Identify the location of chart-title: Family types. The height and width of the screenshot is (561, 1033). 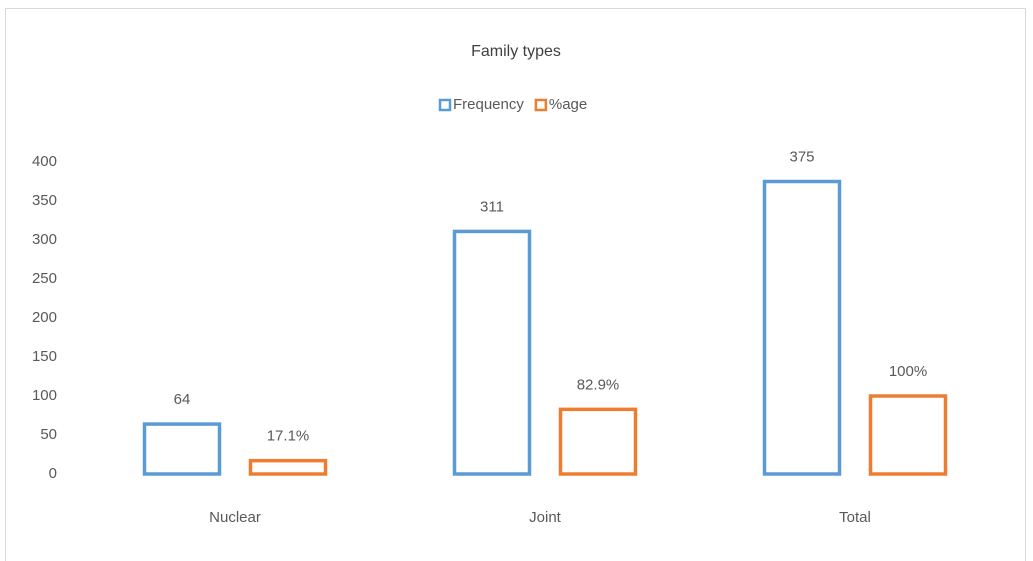
(516, 51).